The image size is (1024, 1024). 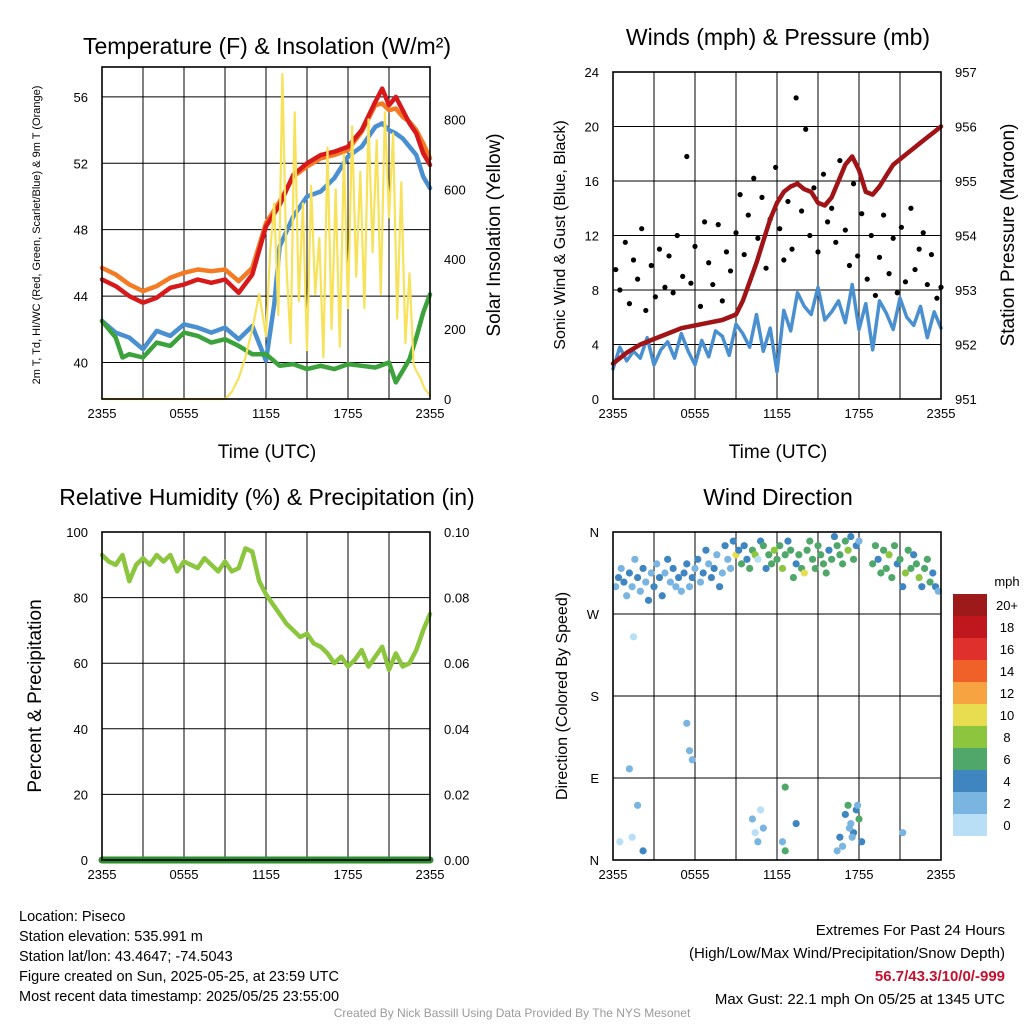 I want to click on y2-tick-label: 0.06, so click(x=456, y=663).